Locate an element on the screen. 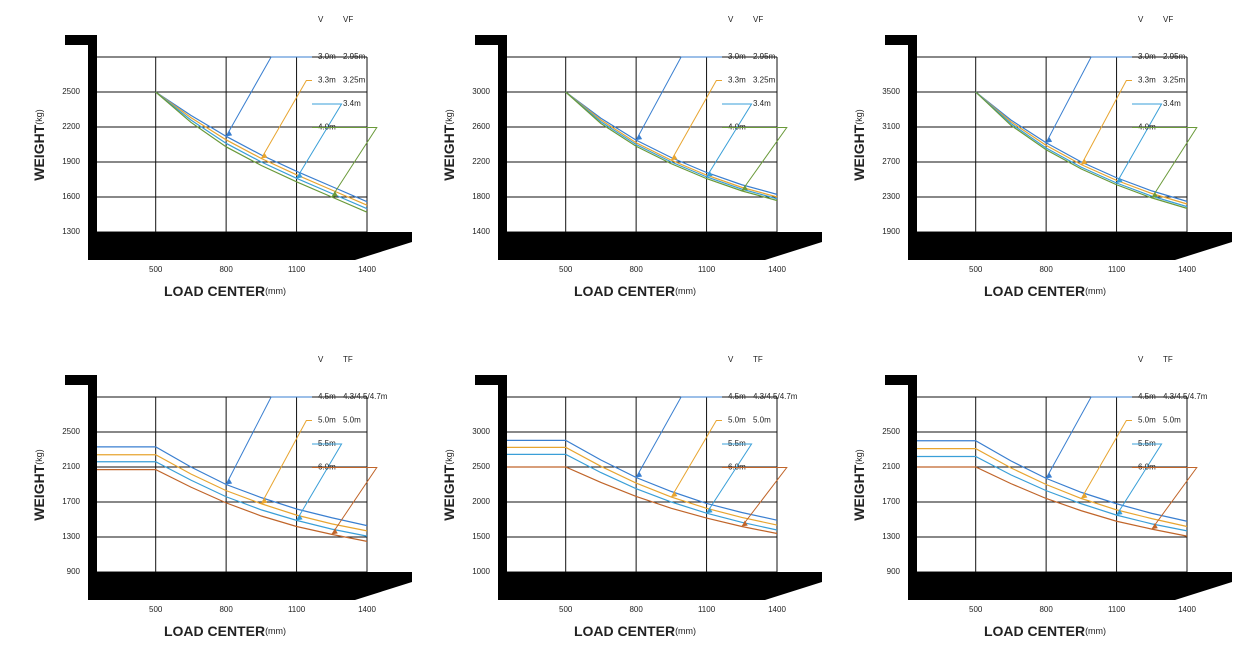 This screenshot has width=1256, height=646. y-axis-title: WEIGHT(kg) is located at coordinates (859, 145).